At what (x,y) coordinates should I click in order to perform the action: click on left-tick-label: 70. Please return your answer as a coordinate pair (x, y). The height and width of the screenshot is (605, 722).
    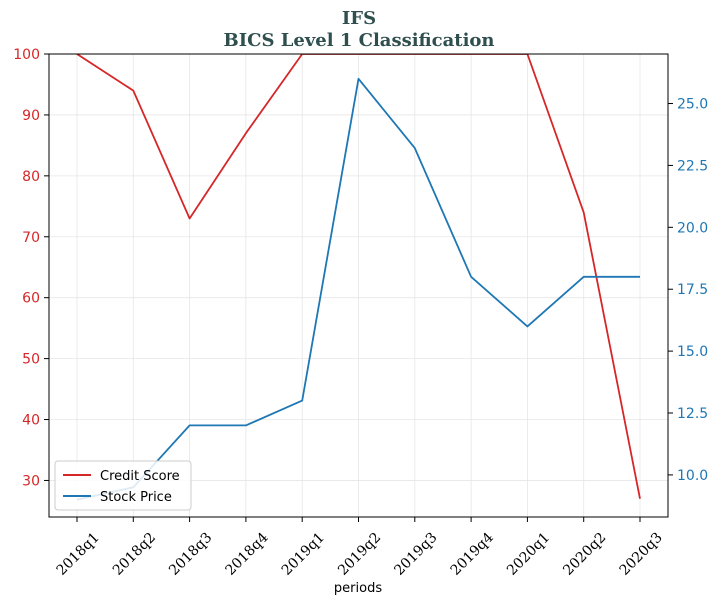
    Looking at the image, I should click on (31, 238).